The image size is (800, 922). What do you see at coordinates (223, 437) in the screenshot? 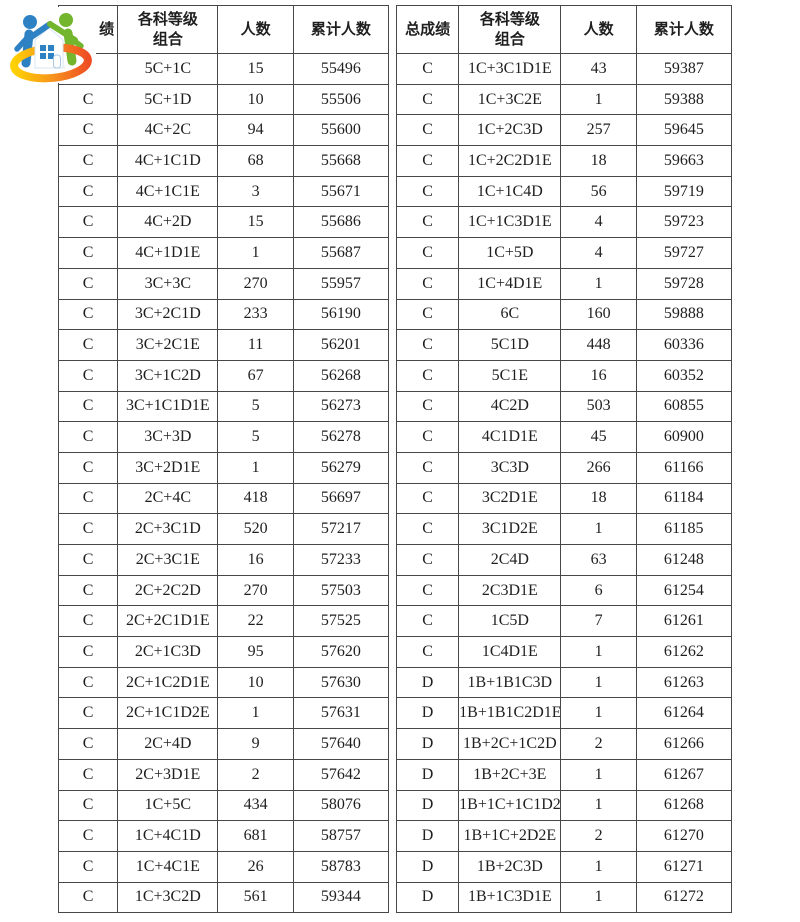
I see `table-row: C 3C+3D 5 56278` at bounding box center [223, 437].